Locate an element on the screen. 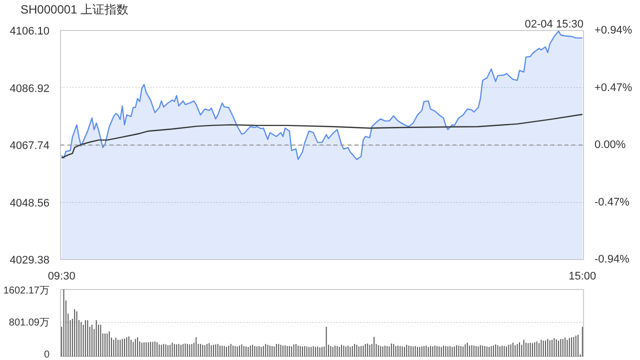  y-tick-label: 4029.38 is located at coordinates (30, 260).